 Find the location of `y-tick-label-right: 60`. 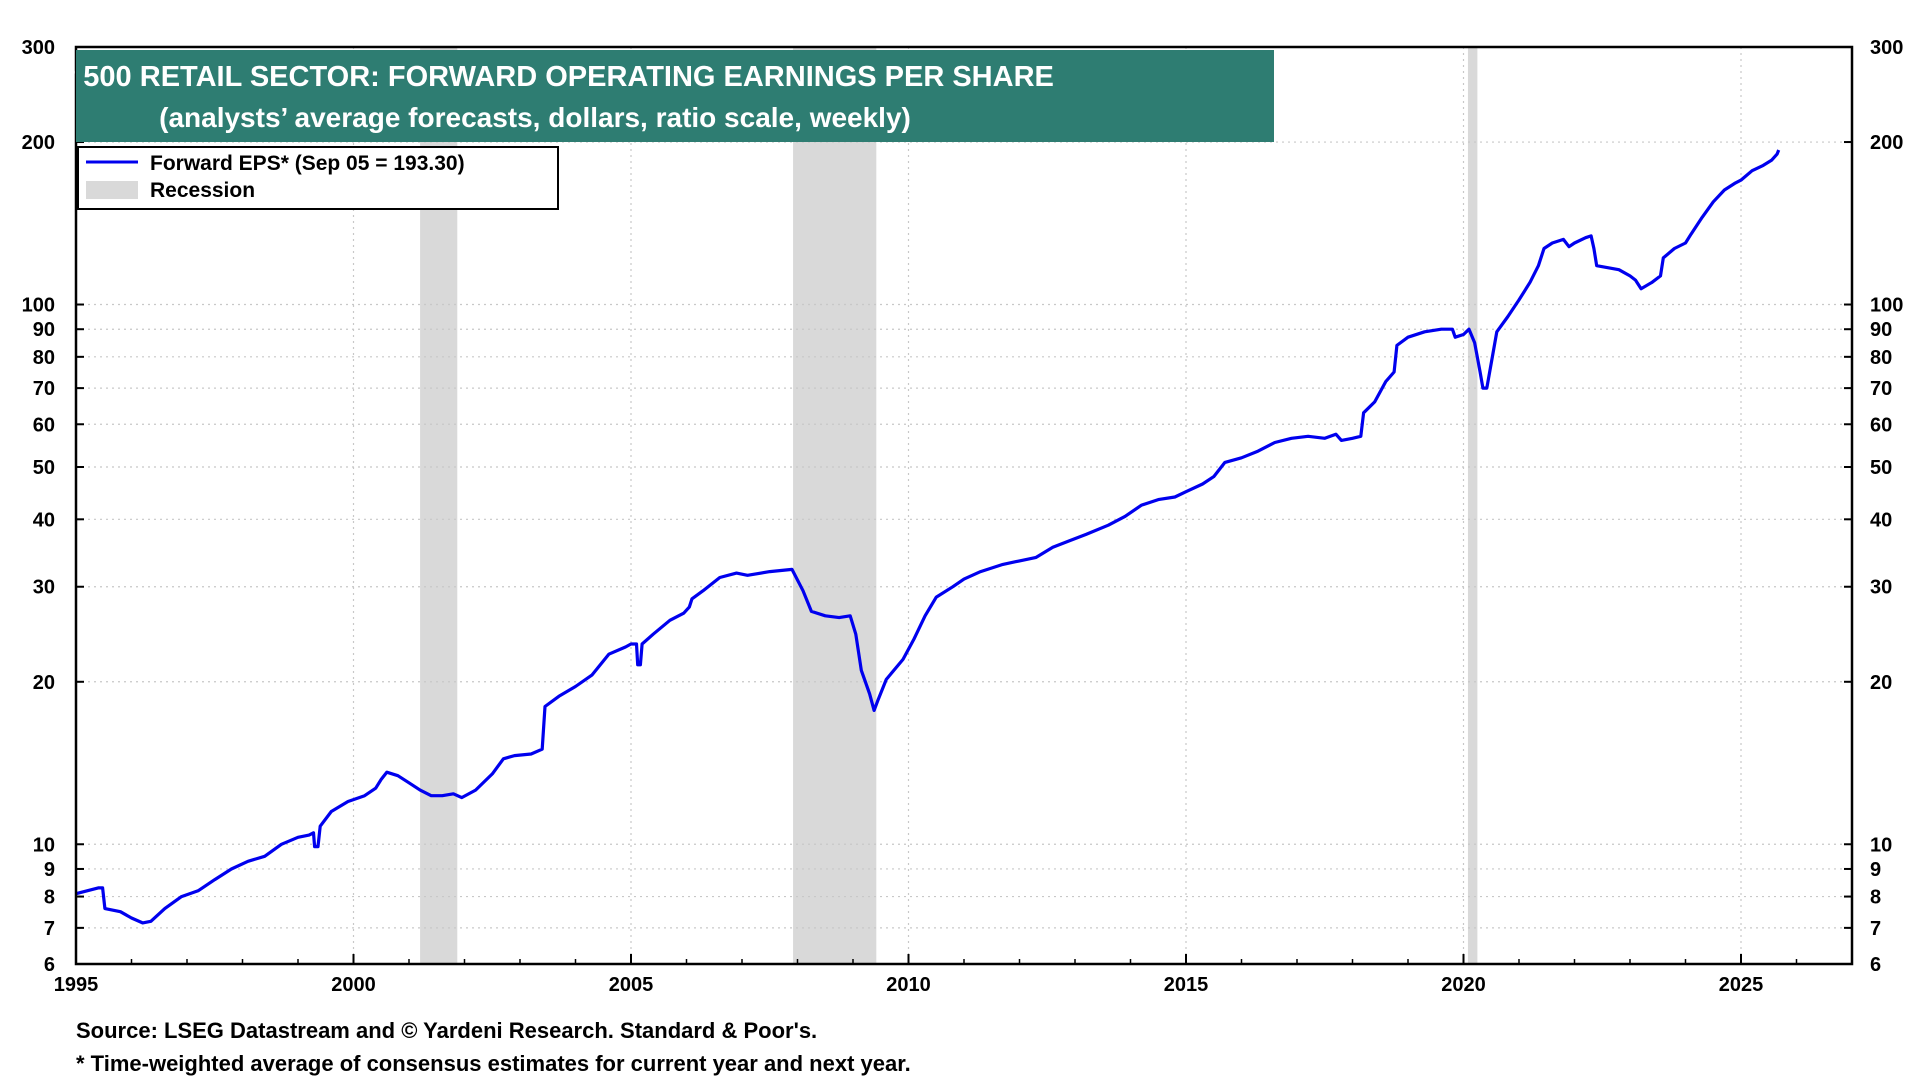

y-tick-label-right: 60 is located at coordinates (1881, 425).